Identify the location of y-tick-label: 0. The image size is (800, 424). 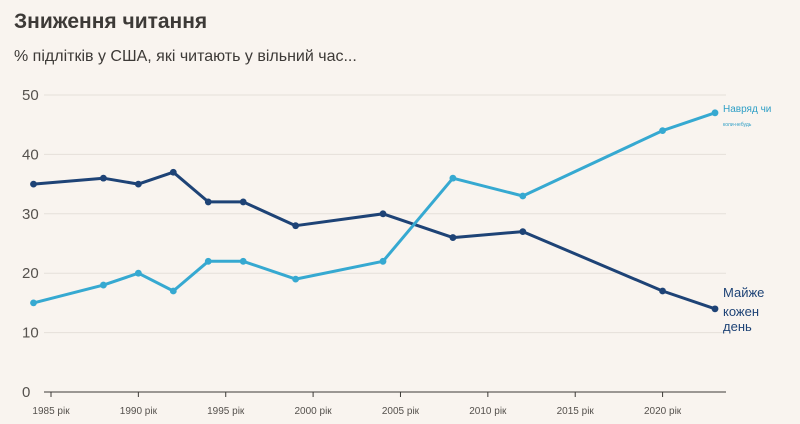
(26, 392).